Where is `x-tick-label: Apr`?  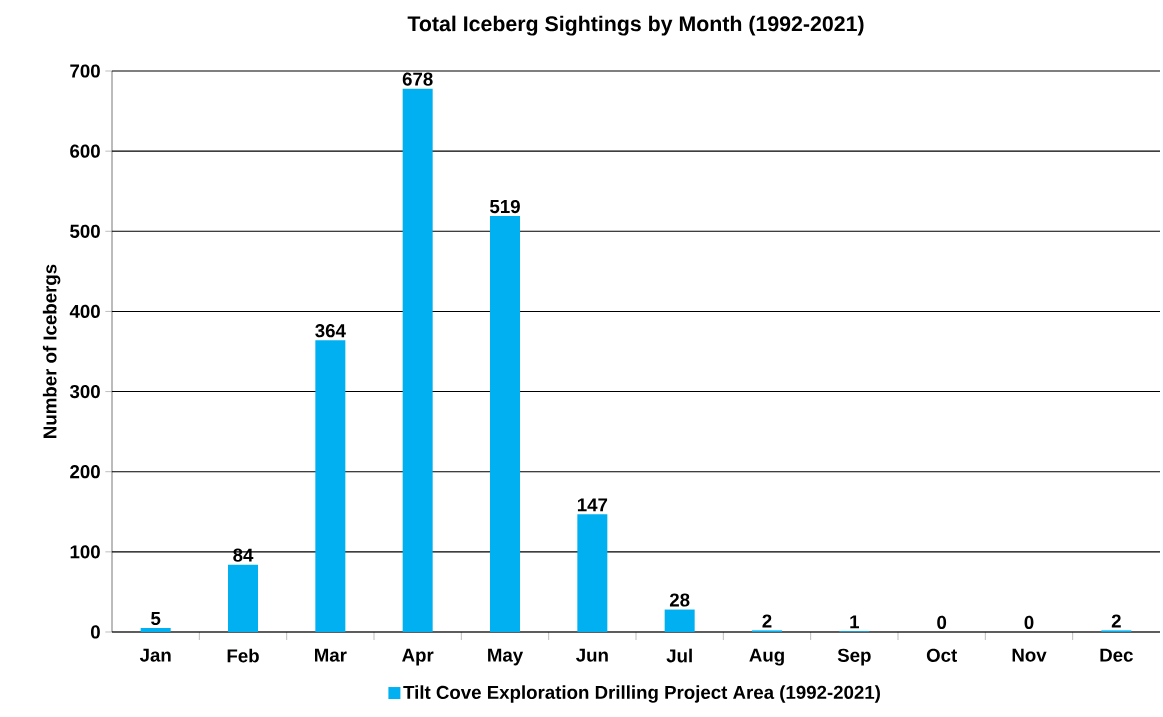
x-tick-label: Apr is located at coordinates (418, 657).